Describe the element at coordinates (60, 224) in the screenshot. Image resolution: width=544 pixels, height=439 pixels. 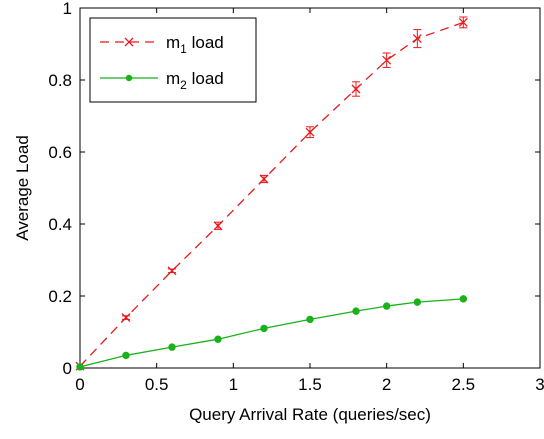
I see `y-tick-label: 0.4` at that location.